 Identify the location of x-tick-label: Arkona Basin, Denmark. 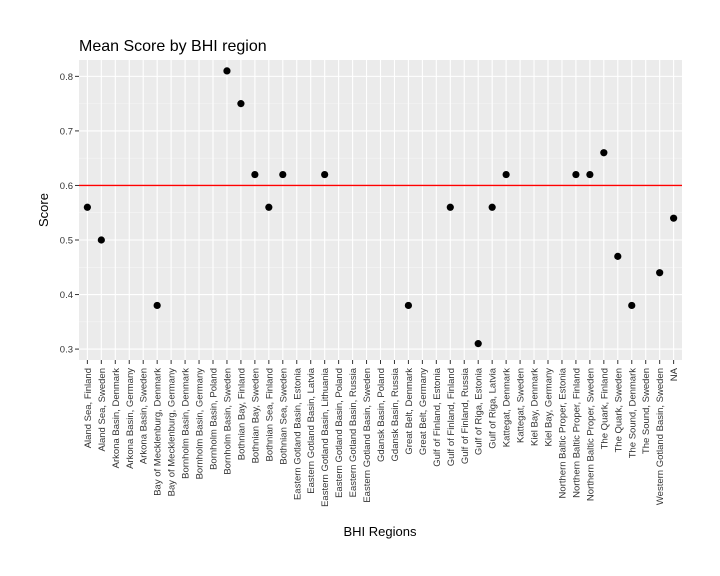
(116, 418).